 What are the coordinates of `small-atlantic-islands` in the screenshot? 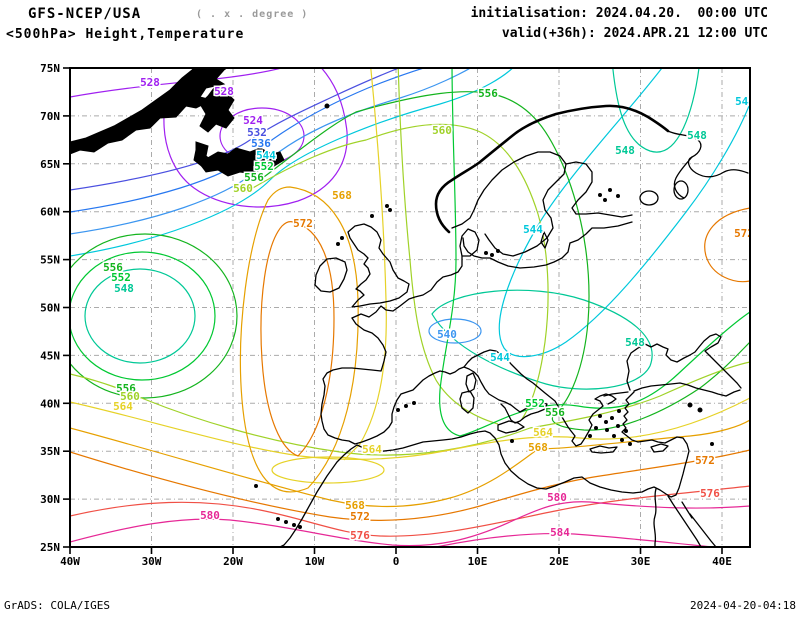 It's located at (323, 339).